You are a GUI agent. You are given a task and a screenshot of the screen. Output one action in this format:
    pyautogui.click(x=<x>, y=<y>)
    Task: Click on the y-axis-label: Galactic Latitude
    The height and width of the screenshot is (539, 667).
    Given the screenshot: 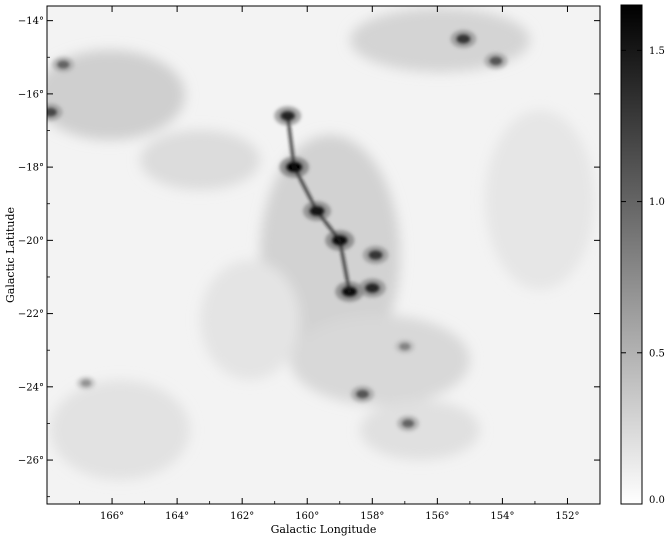 What is the action you would take?
    pyautogui.click(x=10, y=255)
    